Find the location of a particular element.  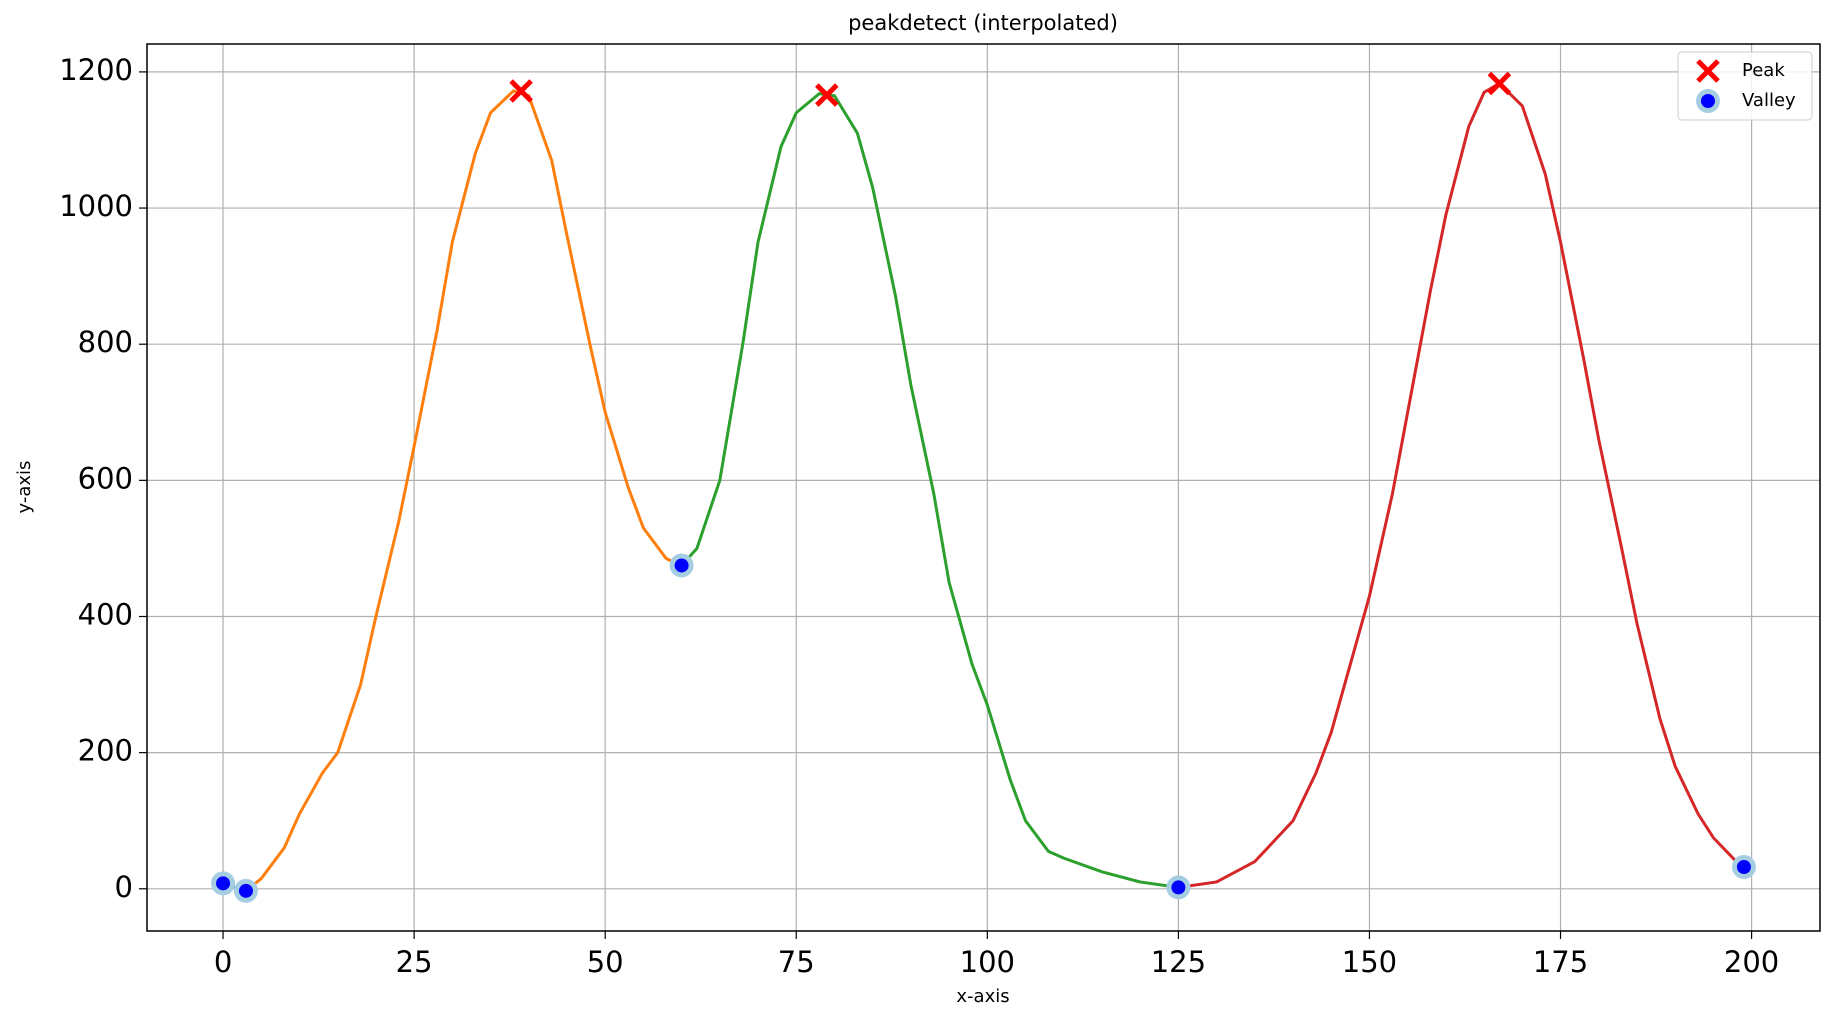

y-tick-label: 200 is located at coordinates (105, 751).